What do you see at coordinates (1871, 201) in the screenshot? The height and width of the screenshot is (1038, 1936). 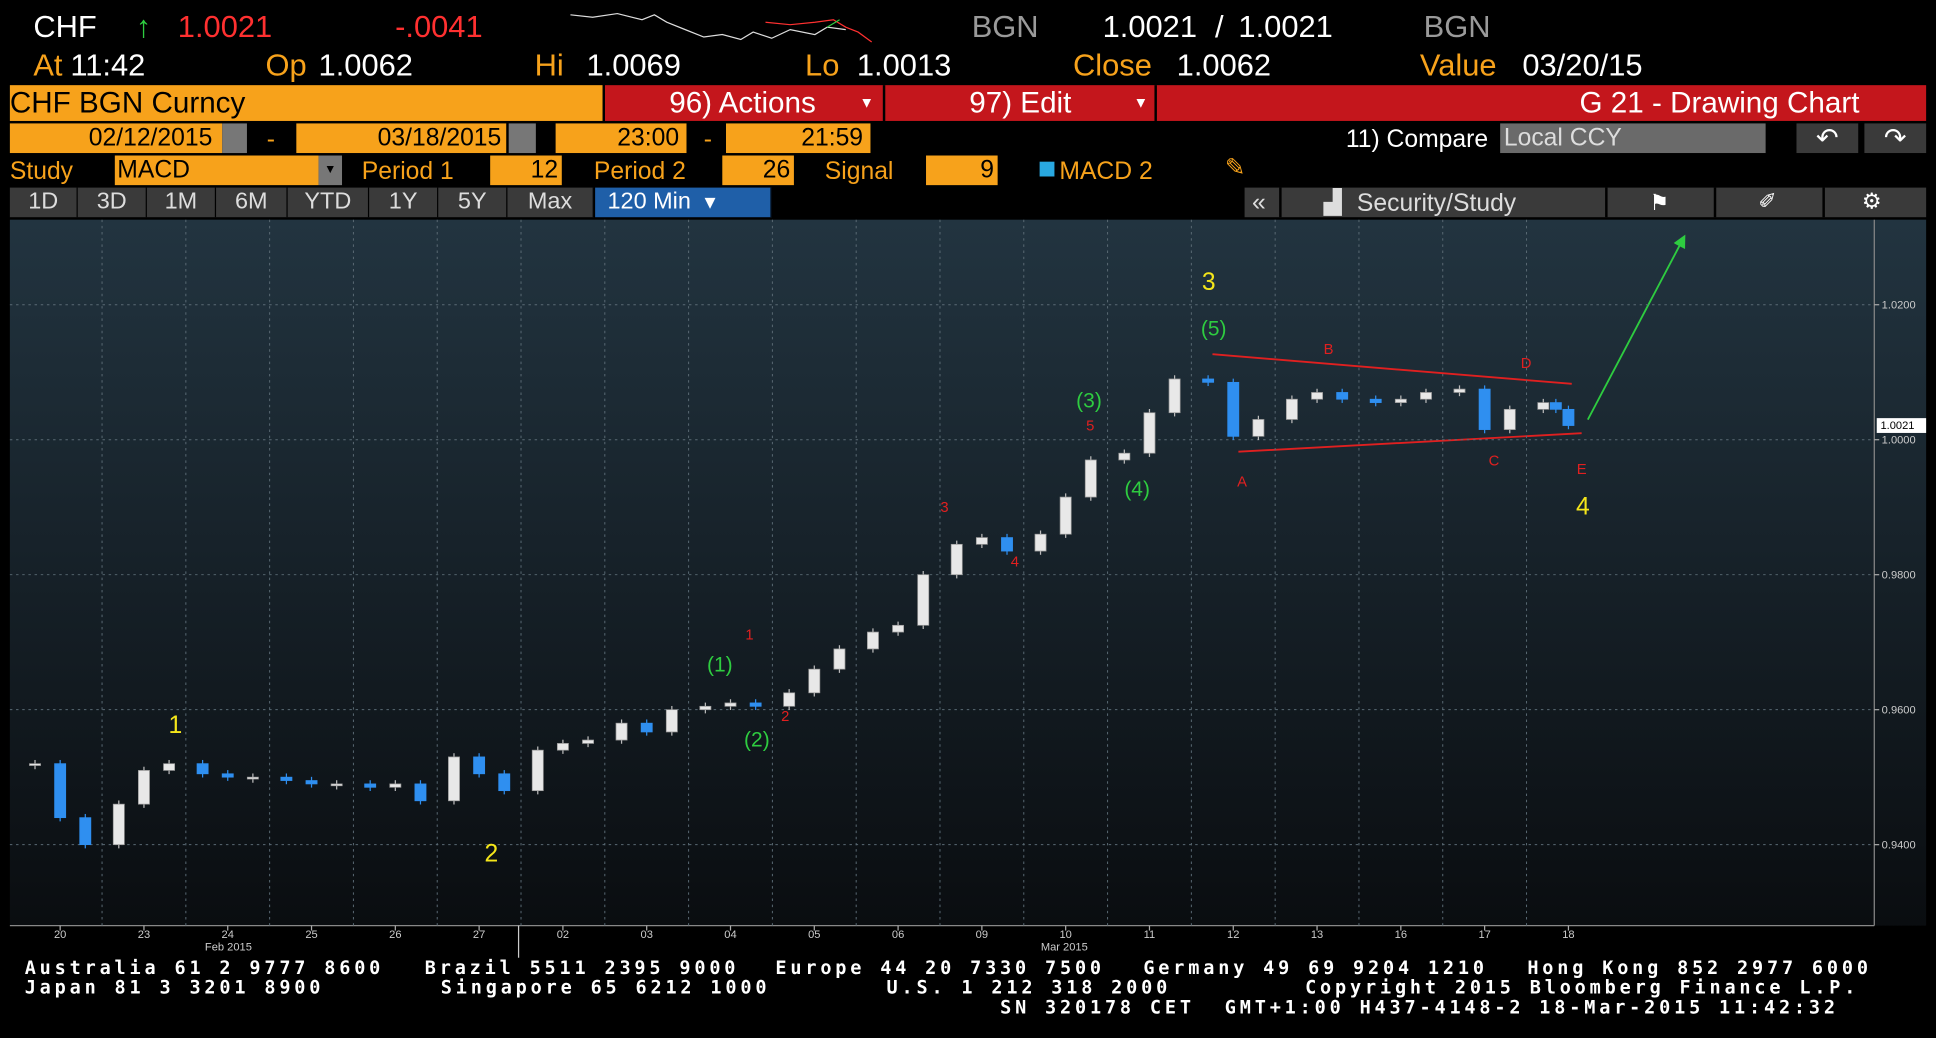 I see `settings-button: ⚙` at bounding box center [1871, 201].